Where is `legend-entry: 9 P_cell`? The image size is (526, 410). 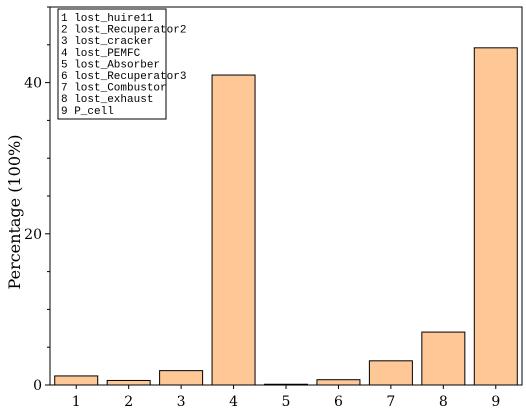 legend-entry: 9 P_cell is located at coordinates (87, 112).